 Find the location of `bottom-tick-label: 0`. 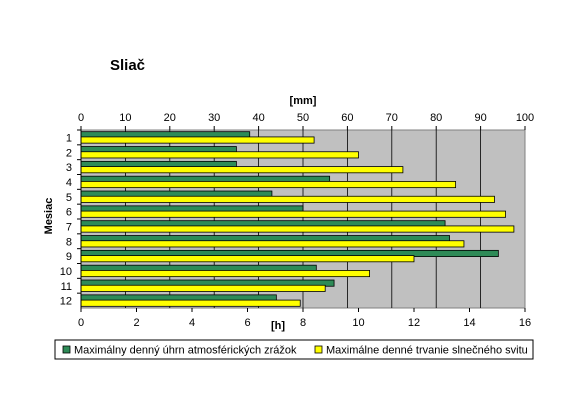

bottom-tick-label: 0 is located at coordinates (81, 323).